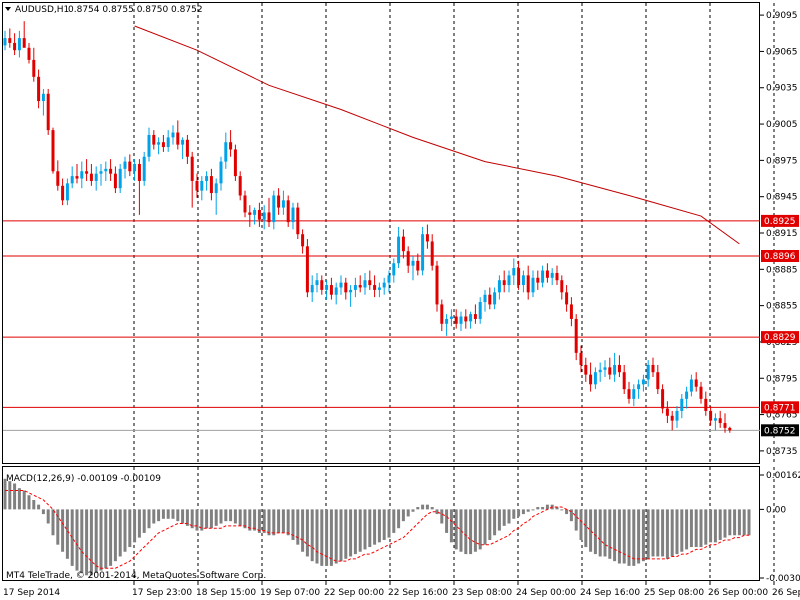  What do you see at coordinates (782, 416) in the screenshot?
I see `price-tick-label: 0.8765` at bounding box center [782, 416].